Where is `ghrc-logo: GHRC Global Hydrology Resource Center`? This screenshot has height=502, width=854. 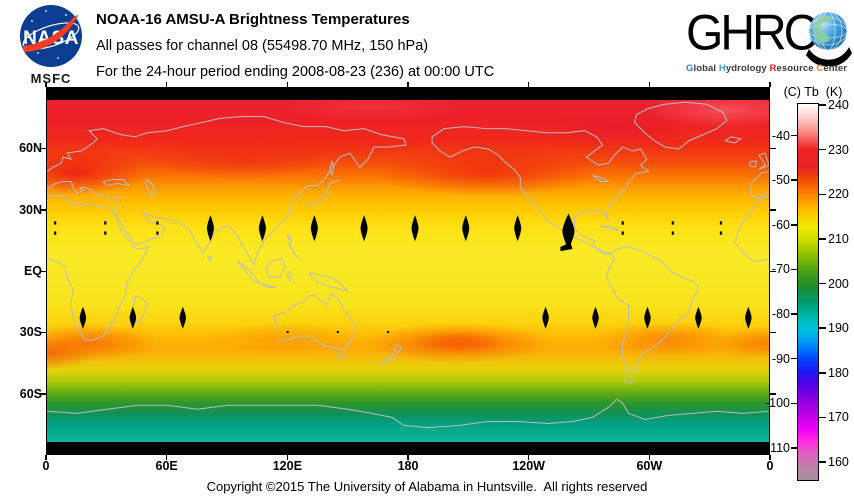
ghrc-logo: GHRC Global Hydrology Resource Center is located at coordinates (768, 43).